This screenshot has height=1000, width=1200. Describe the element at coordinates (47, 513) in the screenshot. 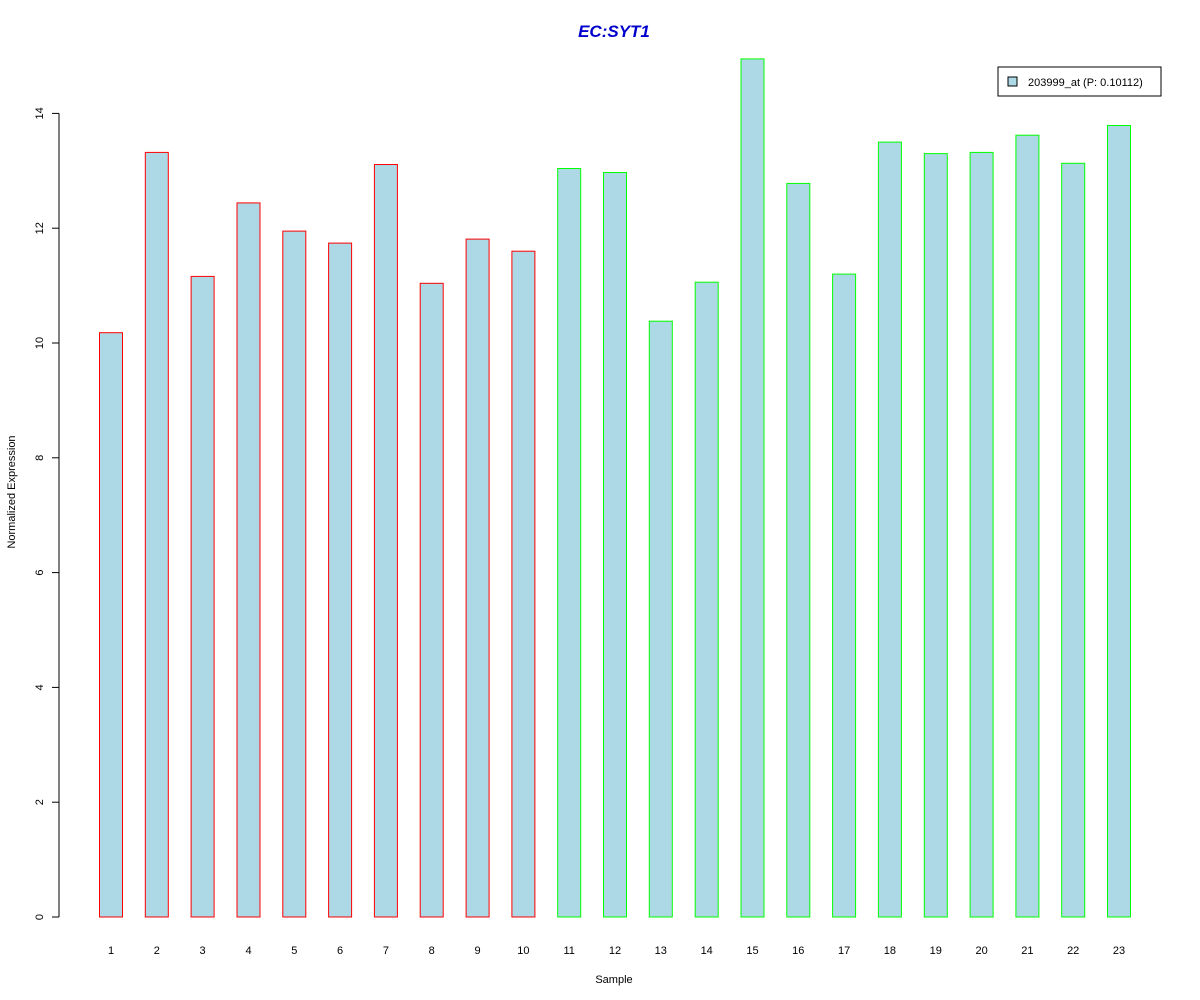

I see `y-axis: 0 2 4 6 8 10 12 14` at that location.